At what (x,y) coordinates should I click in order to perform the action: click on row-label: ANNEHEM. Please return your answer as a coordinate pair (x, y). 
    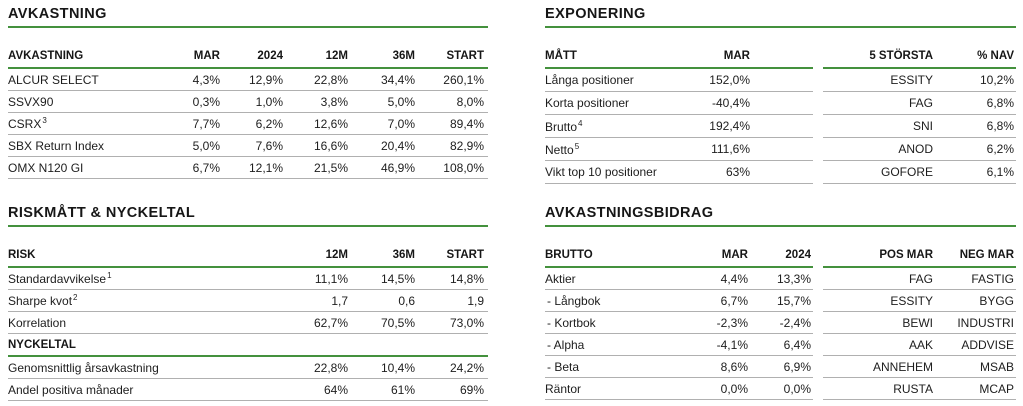
    Looking at the image, I should click on (878, 366).